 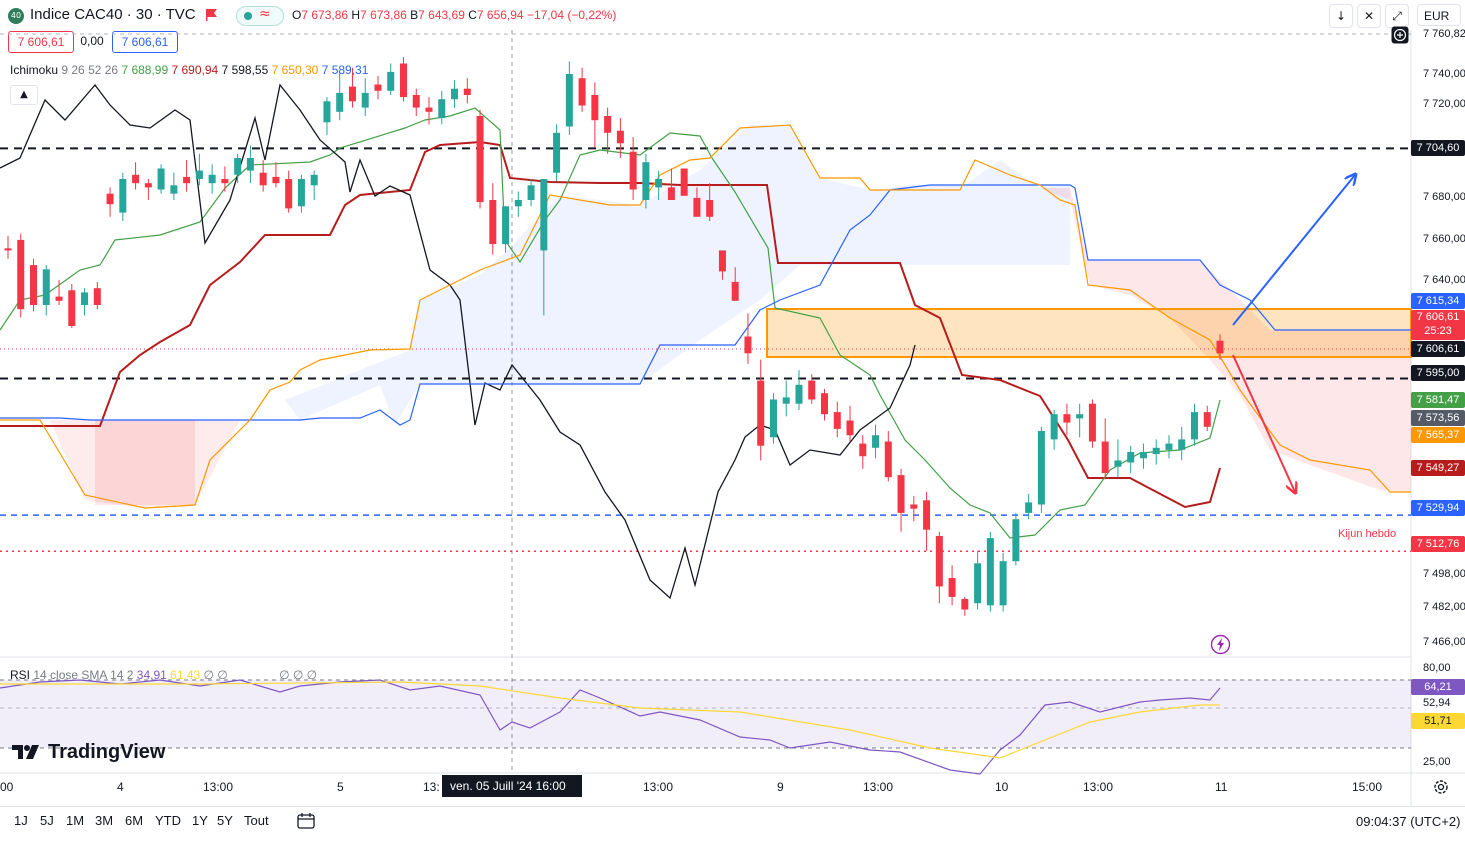 What do you see at coordinates (610, 720) in the screenshot?
I see `rsi-ma-line` at bounding box center [610, 720].